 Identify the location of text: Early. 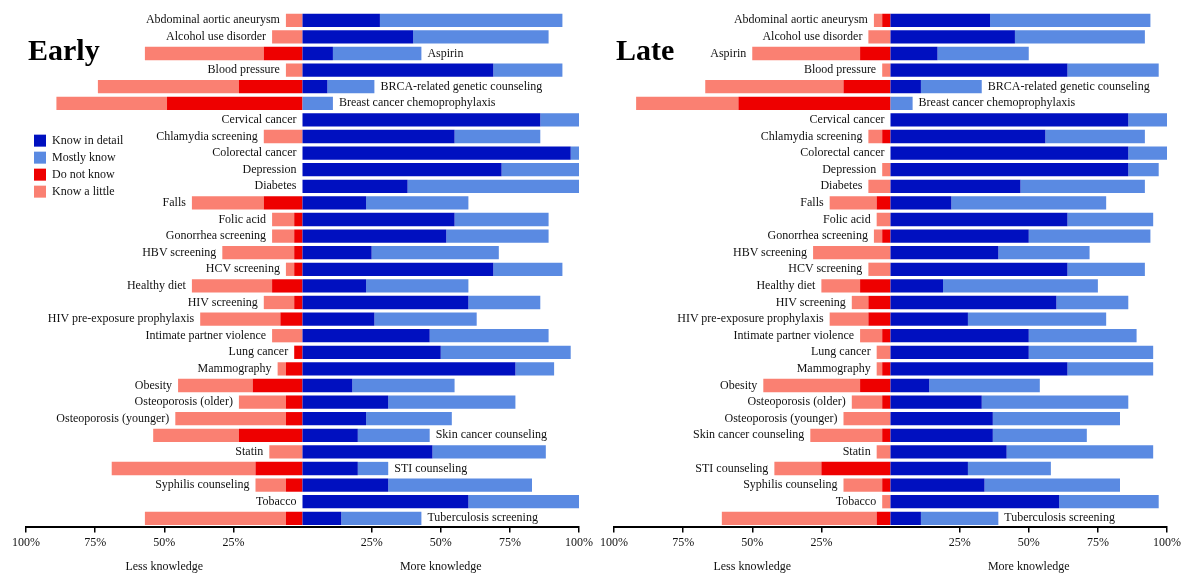
(64, 49).